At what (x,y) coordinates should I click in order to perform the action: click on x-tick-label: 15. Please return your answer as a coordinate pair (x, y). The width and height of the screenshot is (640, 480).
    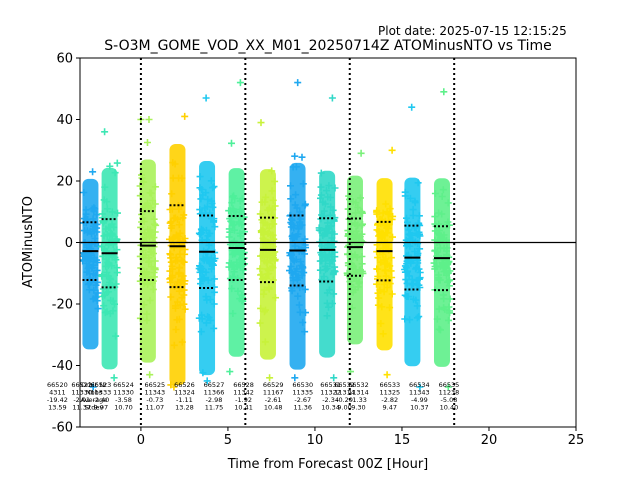
    Looking at the image, I should click on (402, 440).